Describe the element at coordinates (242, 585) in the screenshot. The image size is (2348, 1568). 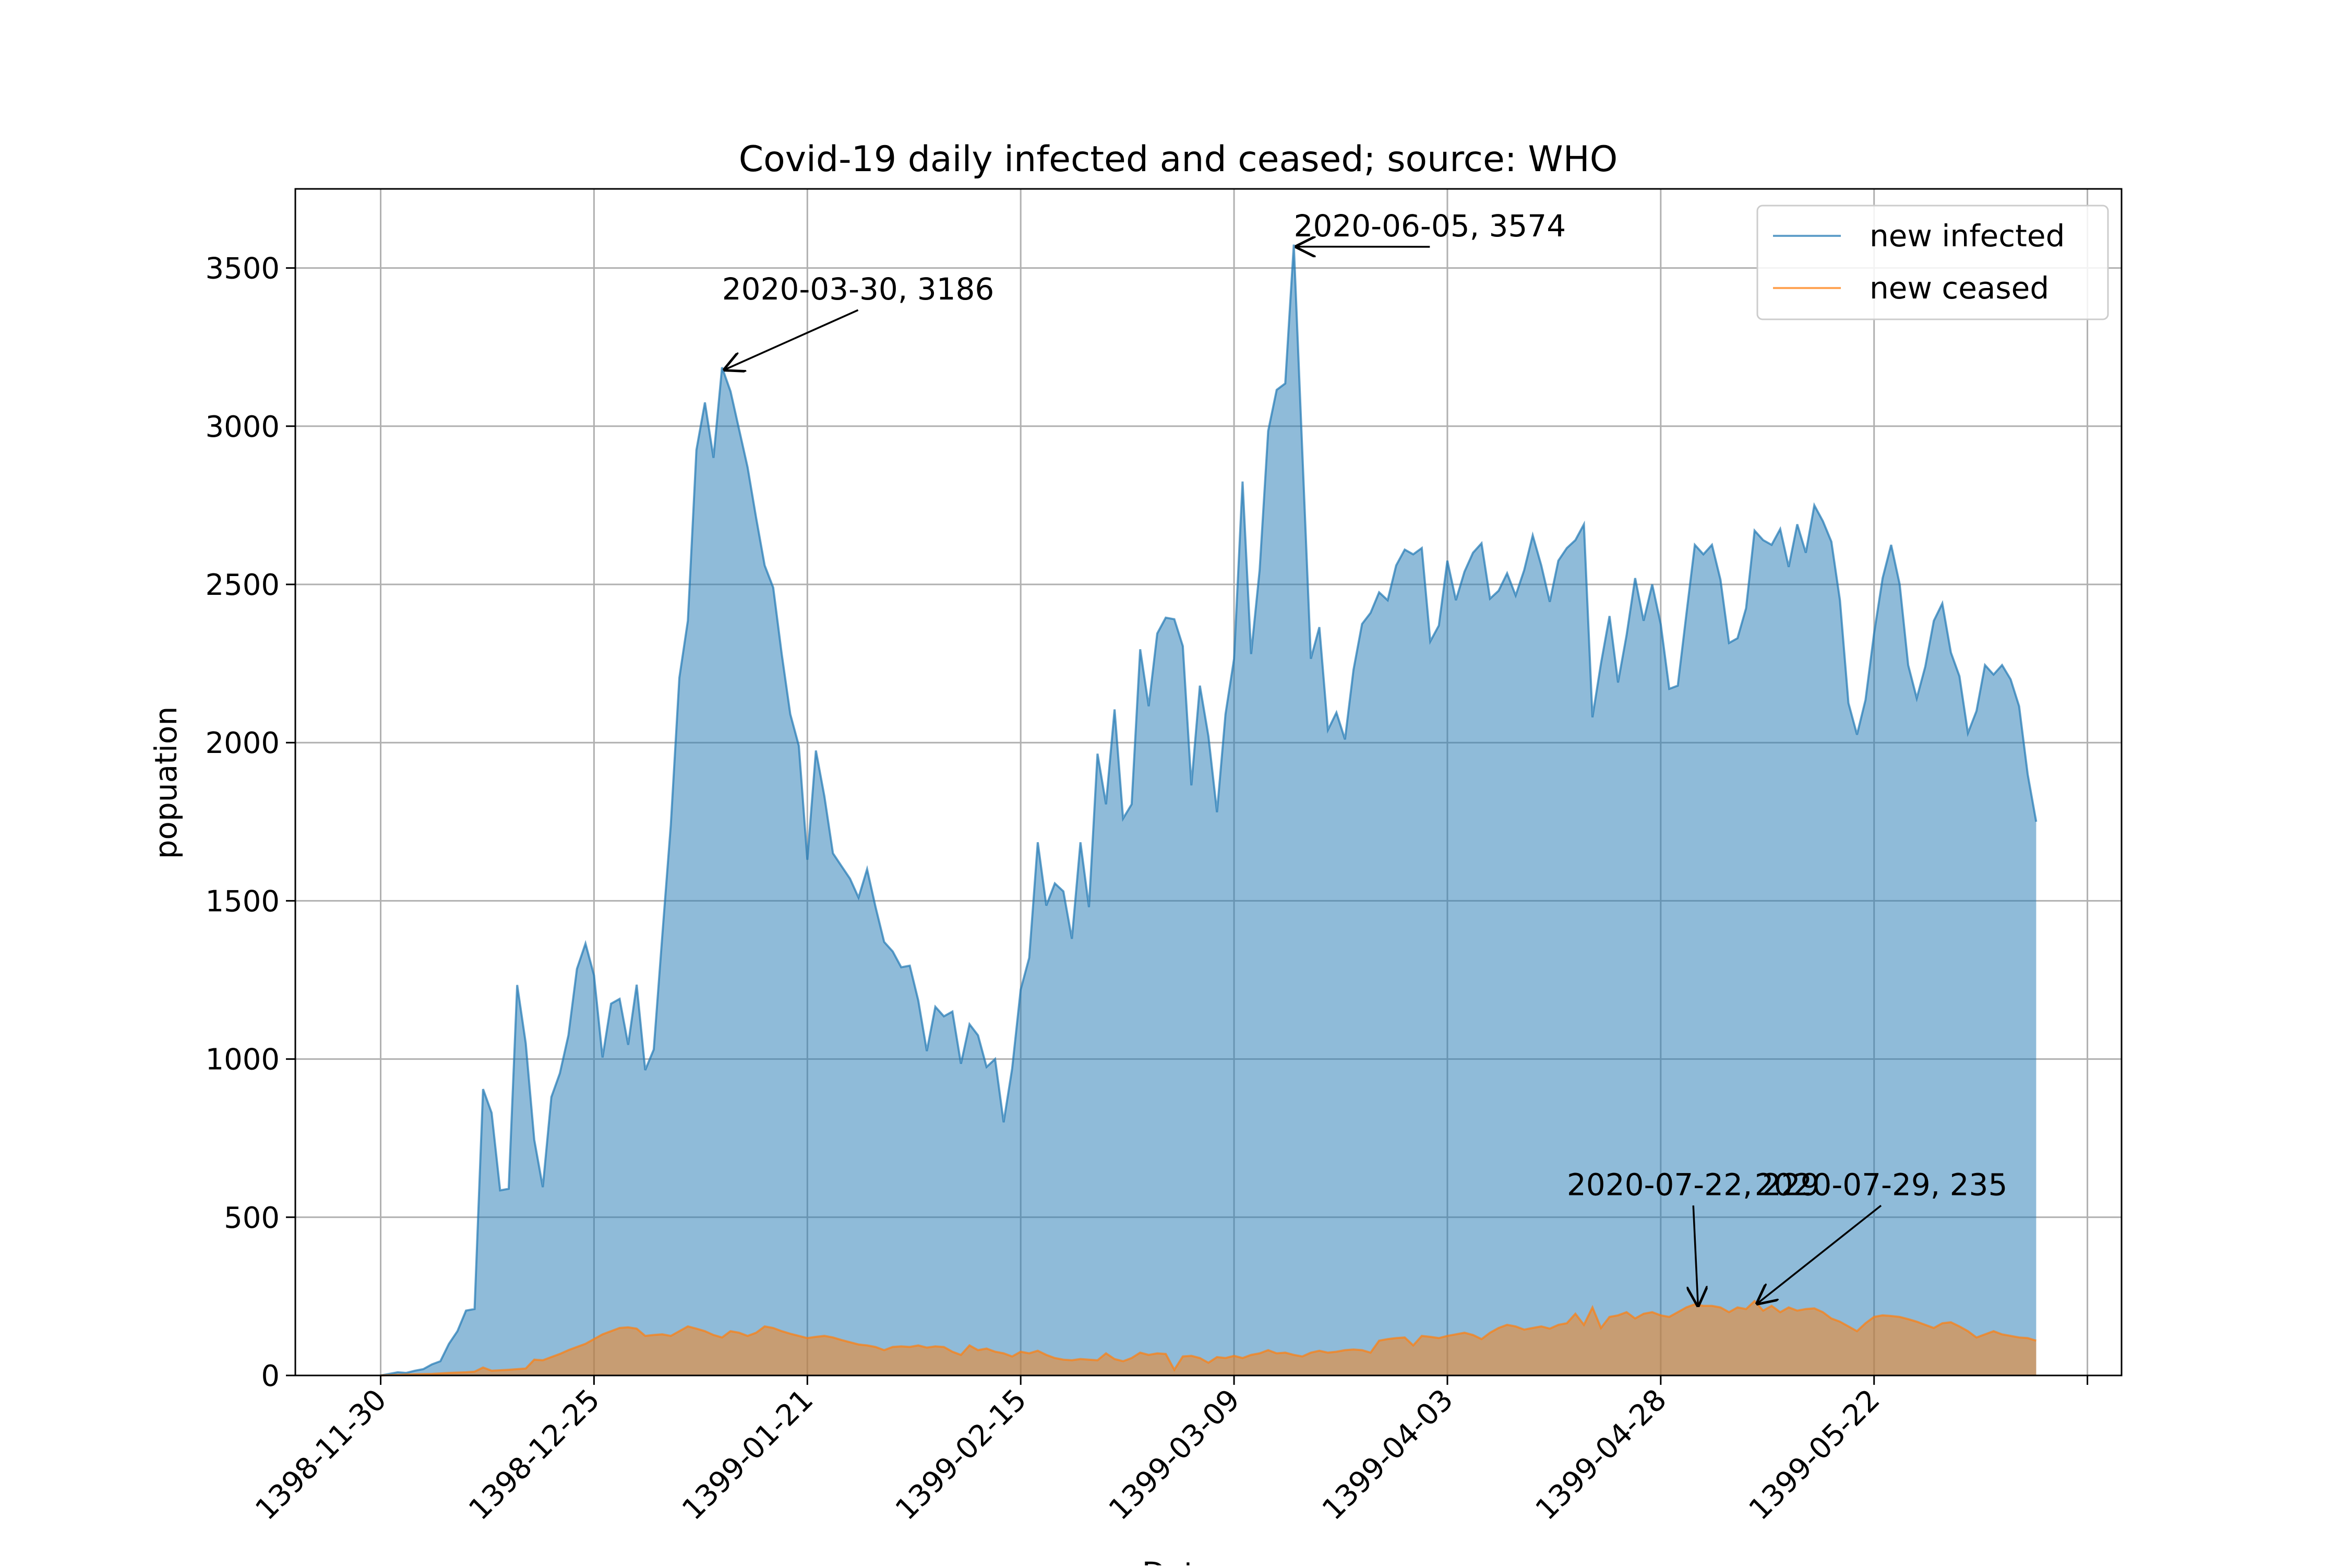
I see `y-tick-label: 2500` at that location.